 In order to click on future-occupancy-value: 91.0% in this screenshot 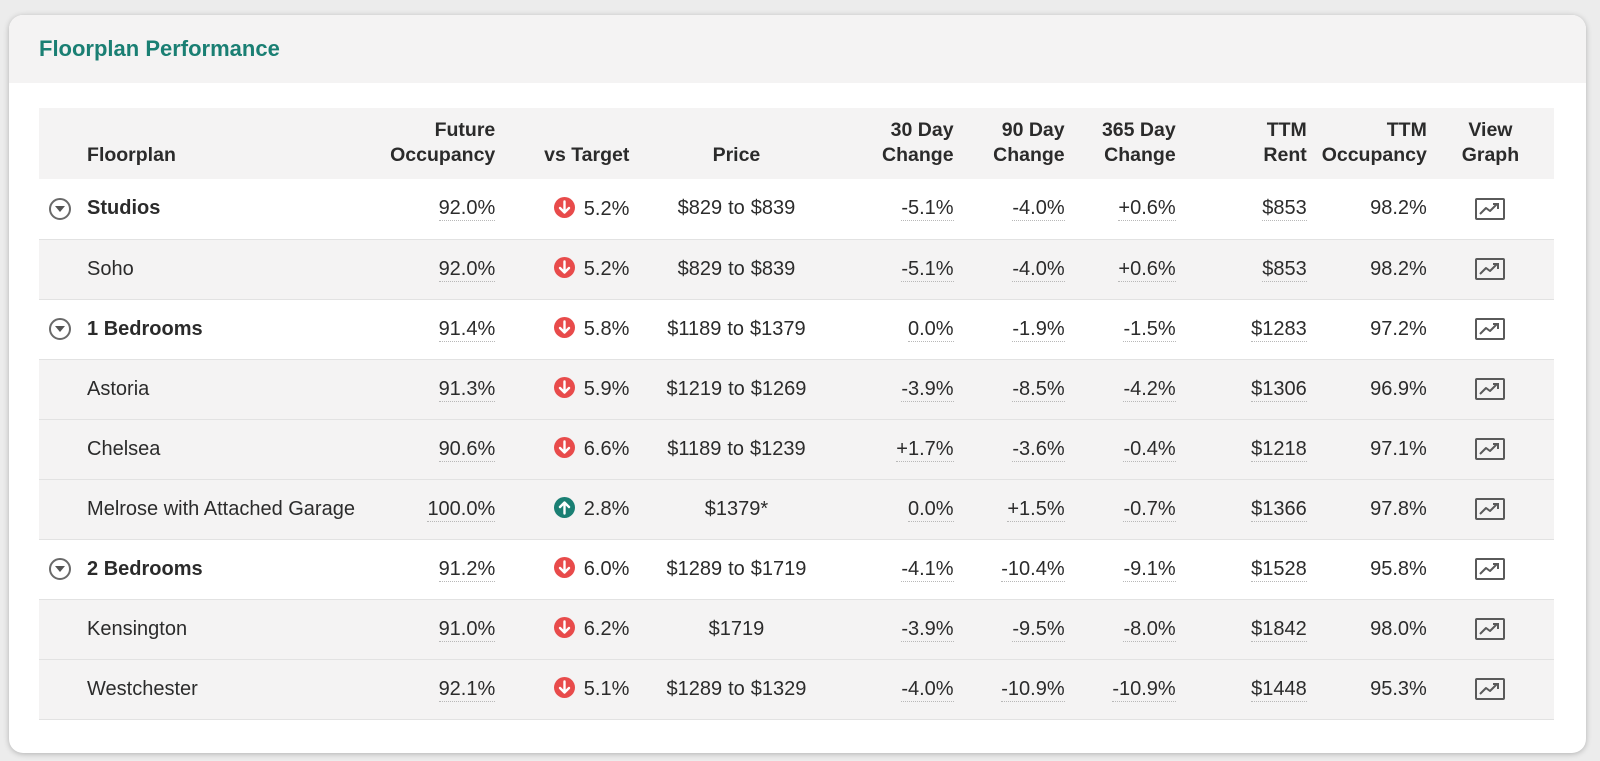, I will do `click(467, 629)`.